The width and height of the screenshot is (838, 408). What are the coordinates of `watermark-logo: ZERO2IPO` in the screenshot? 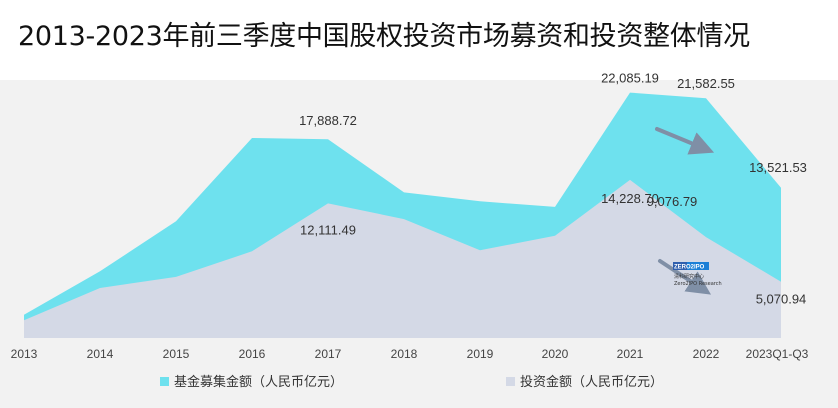 It's located at (689, 268).